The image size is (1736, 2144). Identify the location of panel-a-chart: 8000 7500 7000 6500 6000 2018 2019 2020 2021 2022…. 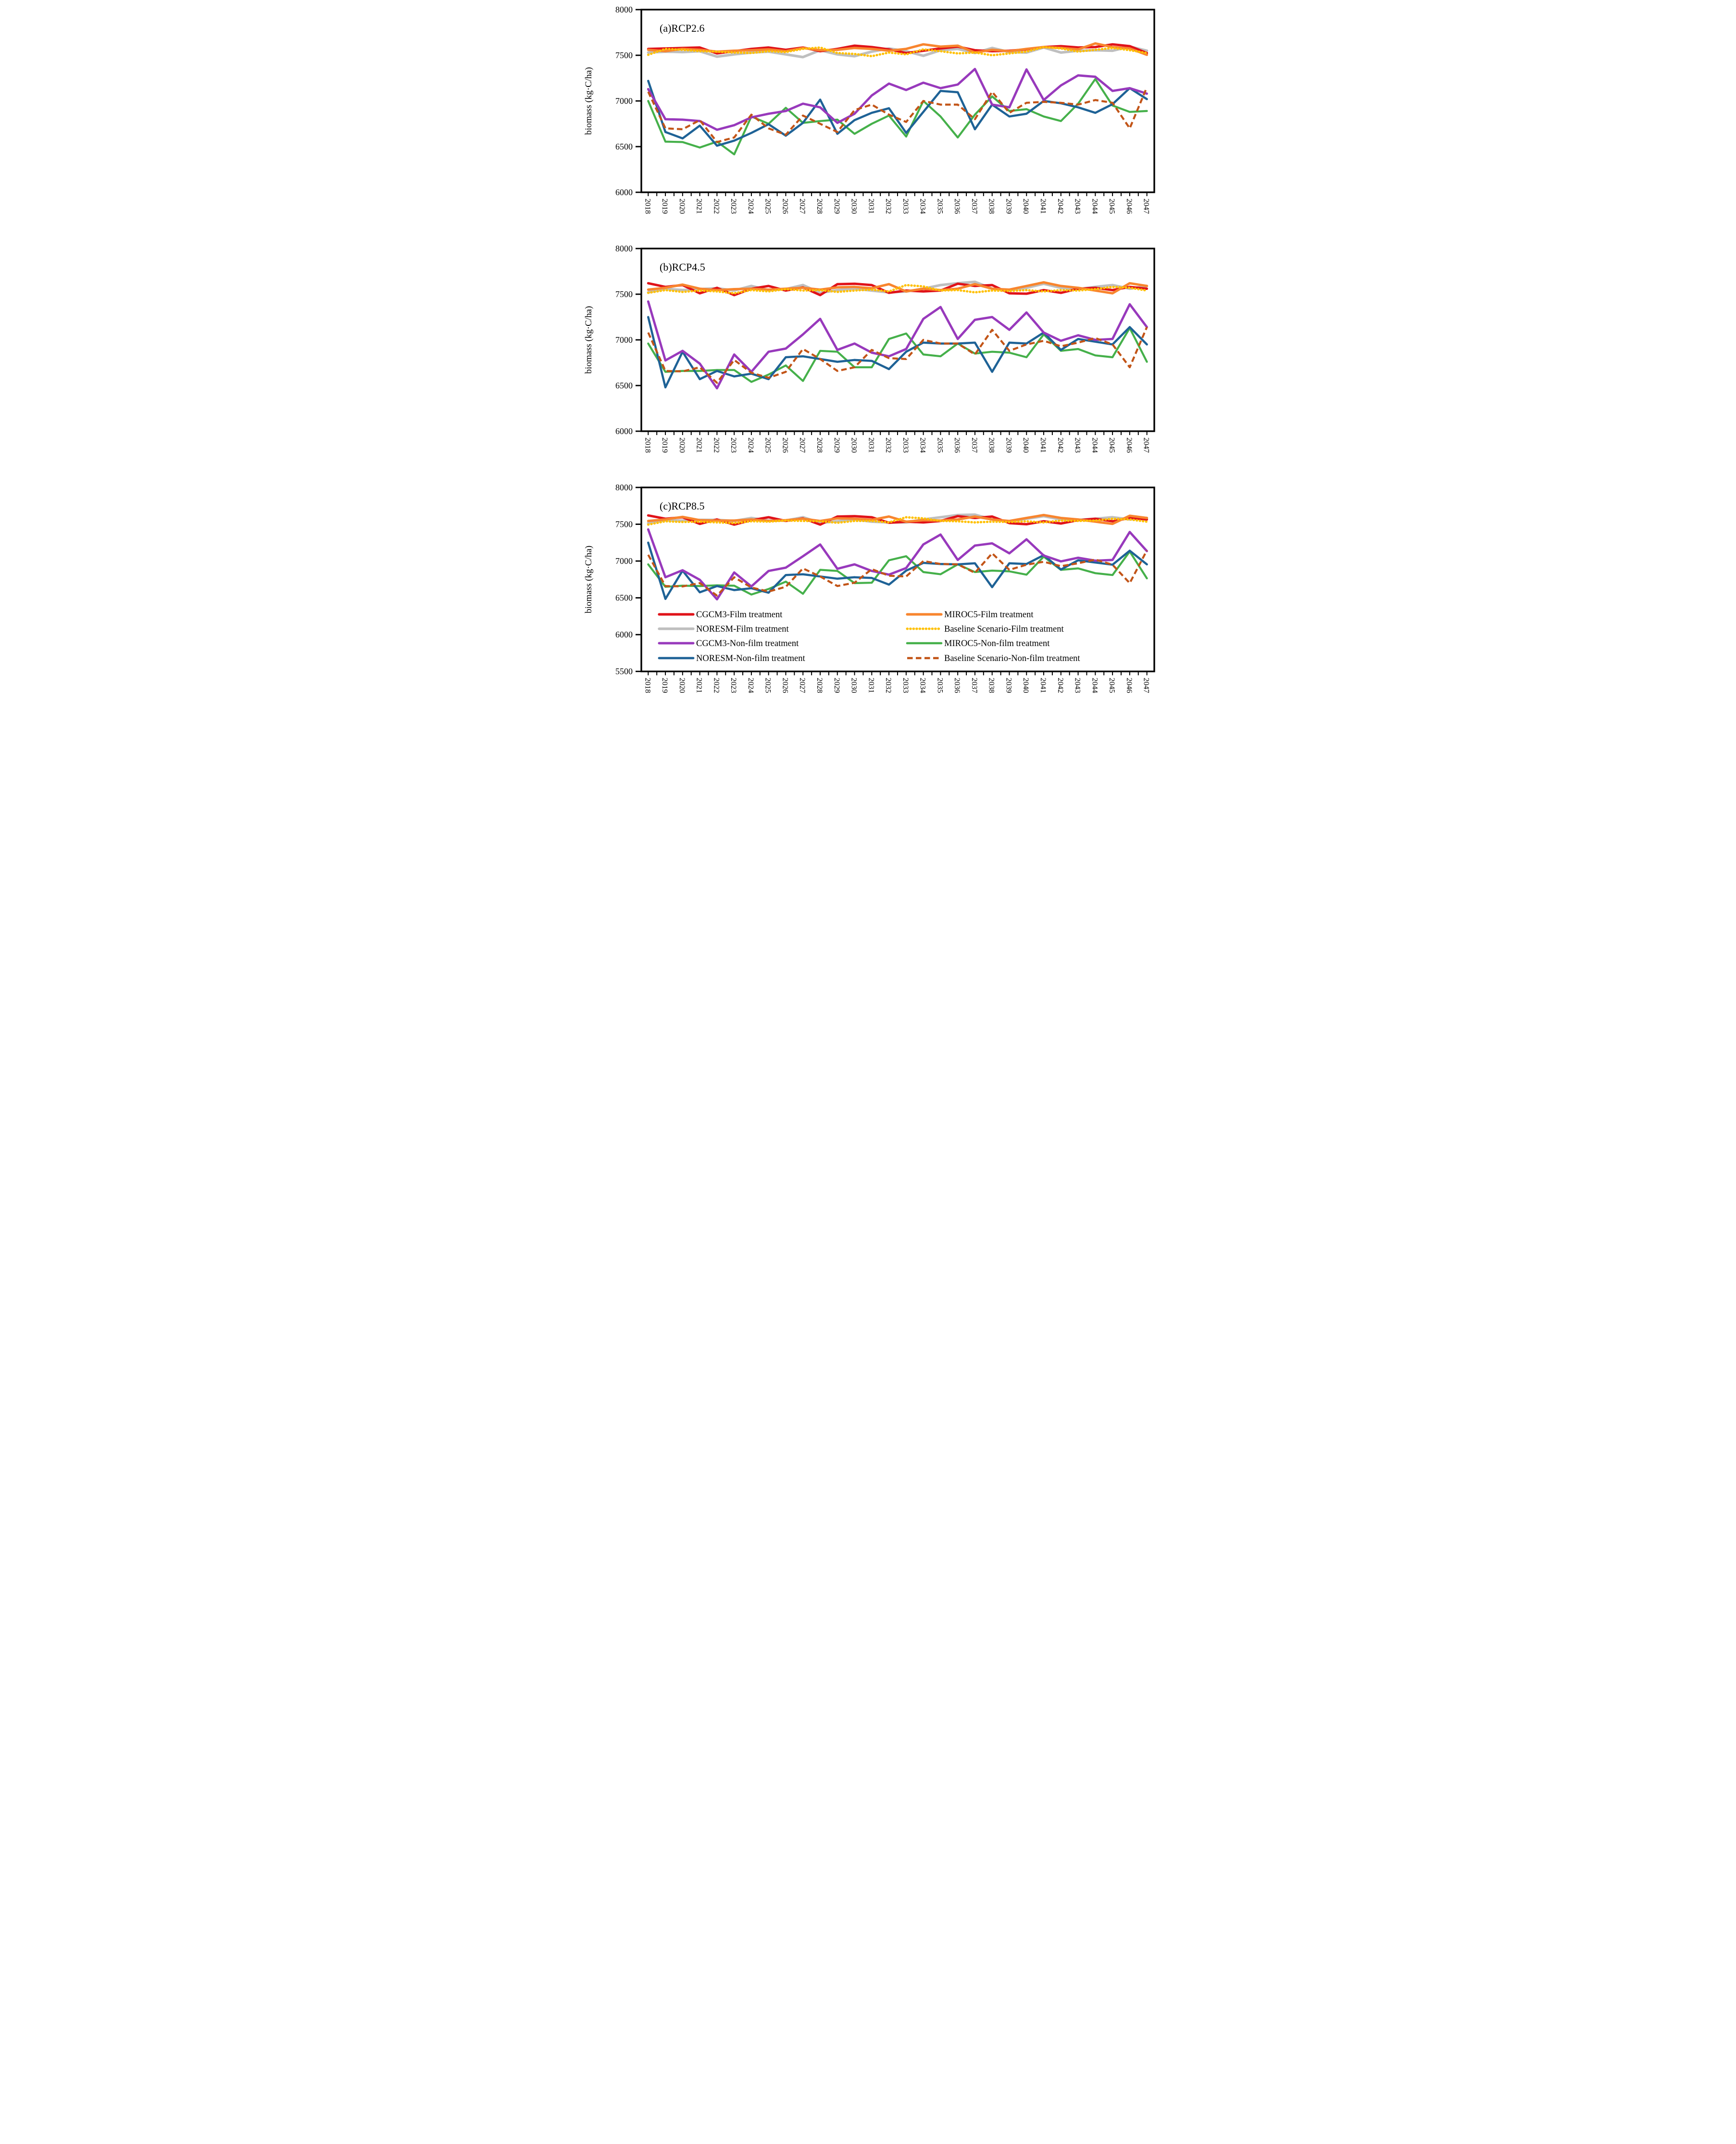
(869, 109).